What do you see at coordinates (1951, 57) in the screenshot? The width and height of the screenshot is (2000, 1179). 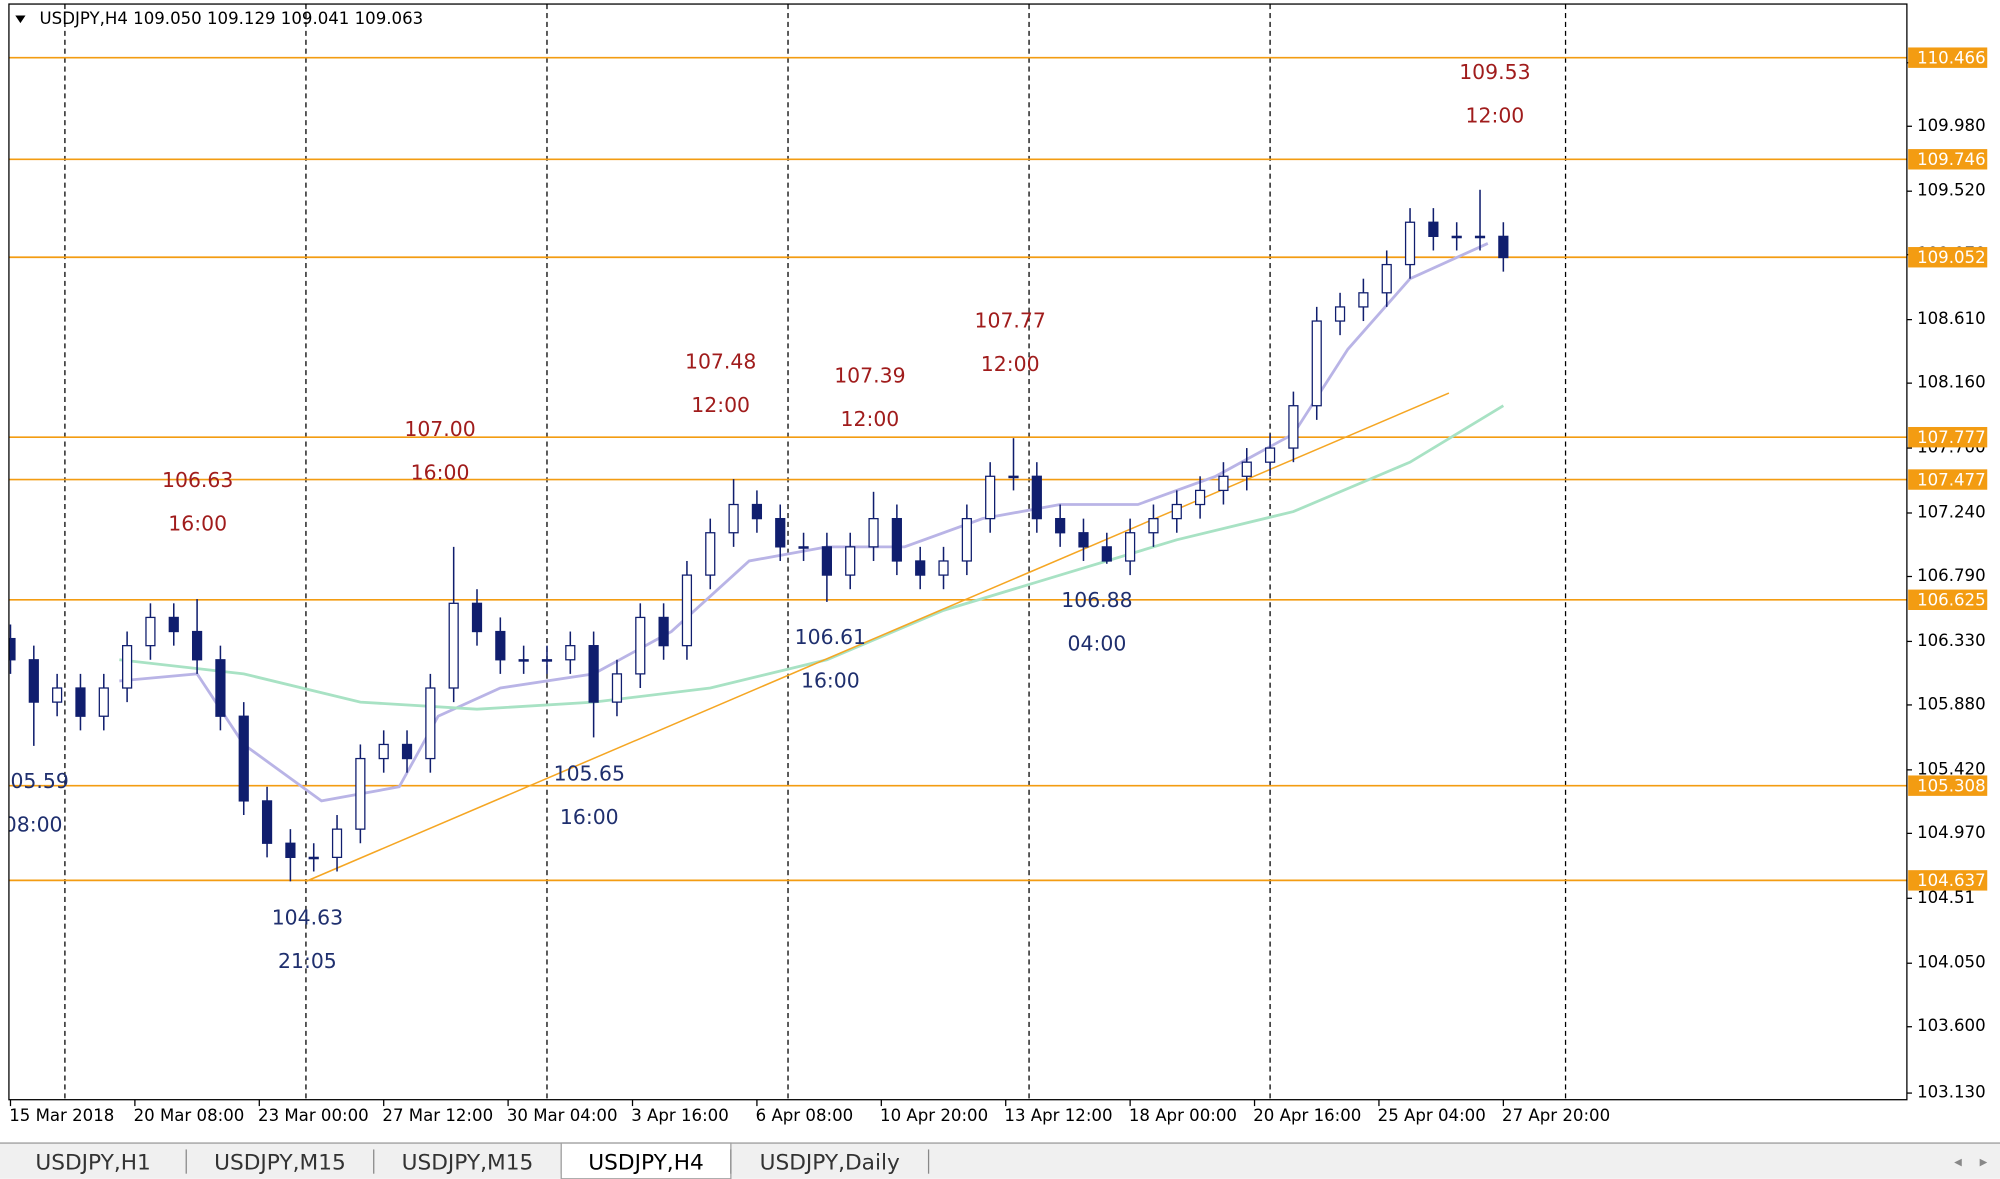 I see `level-label: 110.466` at bounding box center [1951, 57].